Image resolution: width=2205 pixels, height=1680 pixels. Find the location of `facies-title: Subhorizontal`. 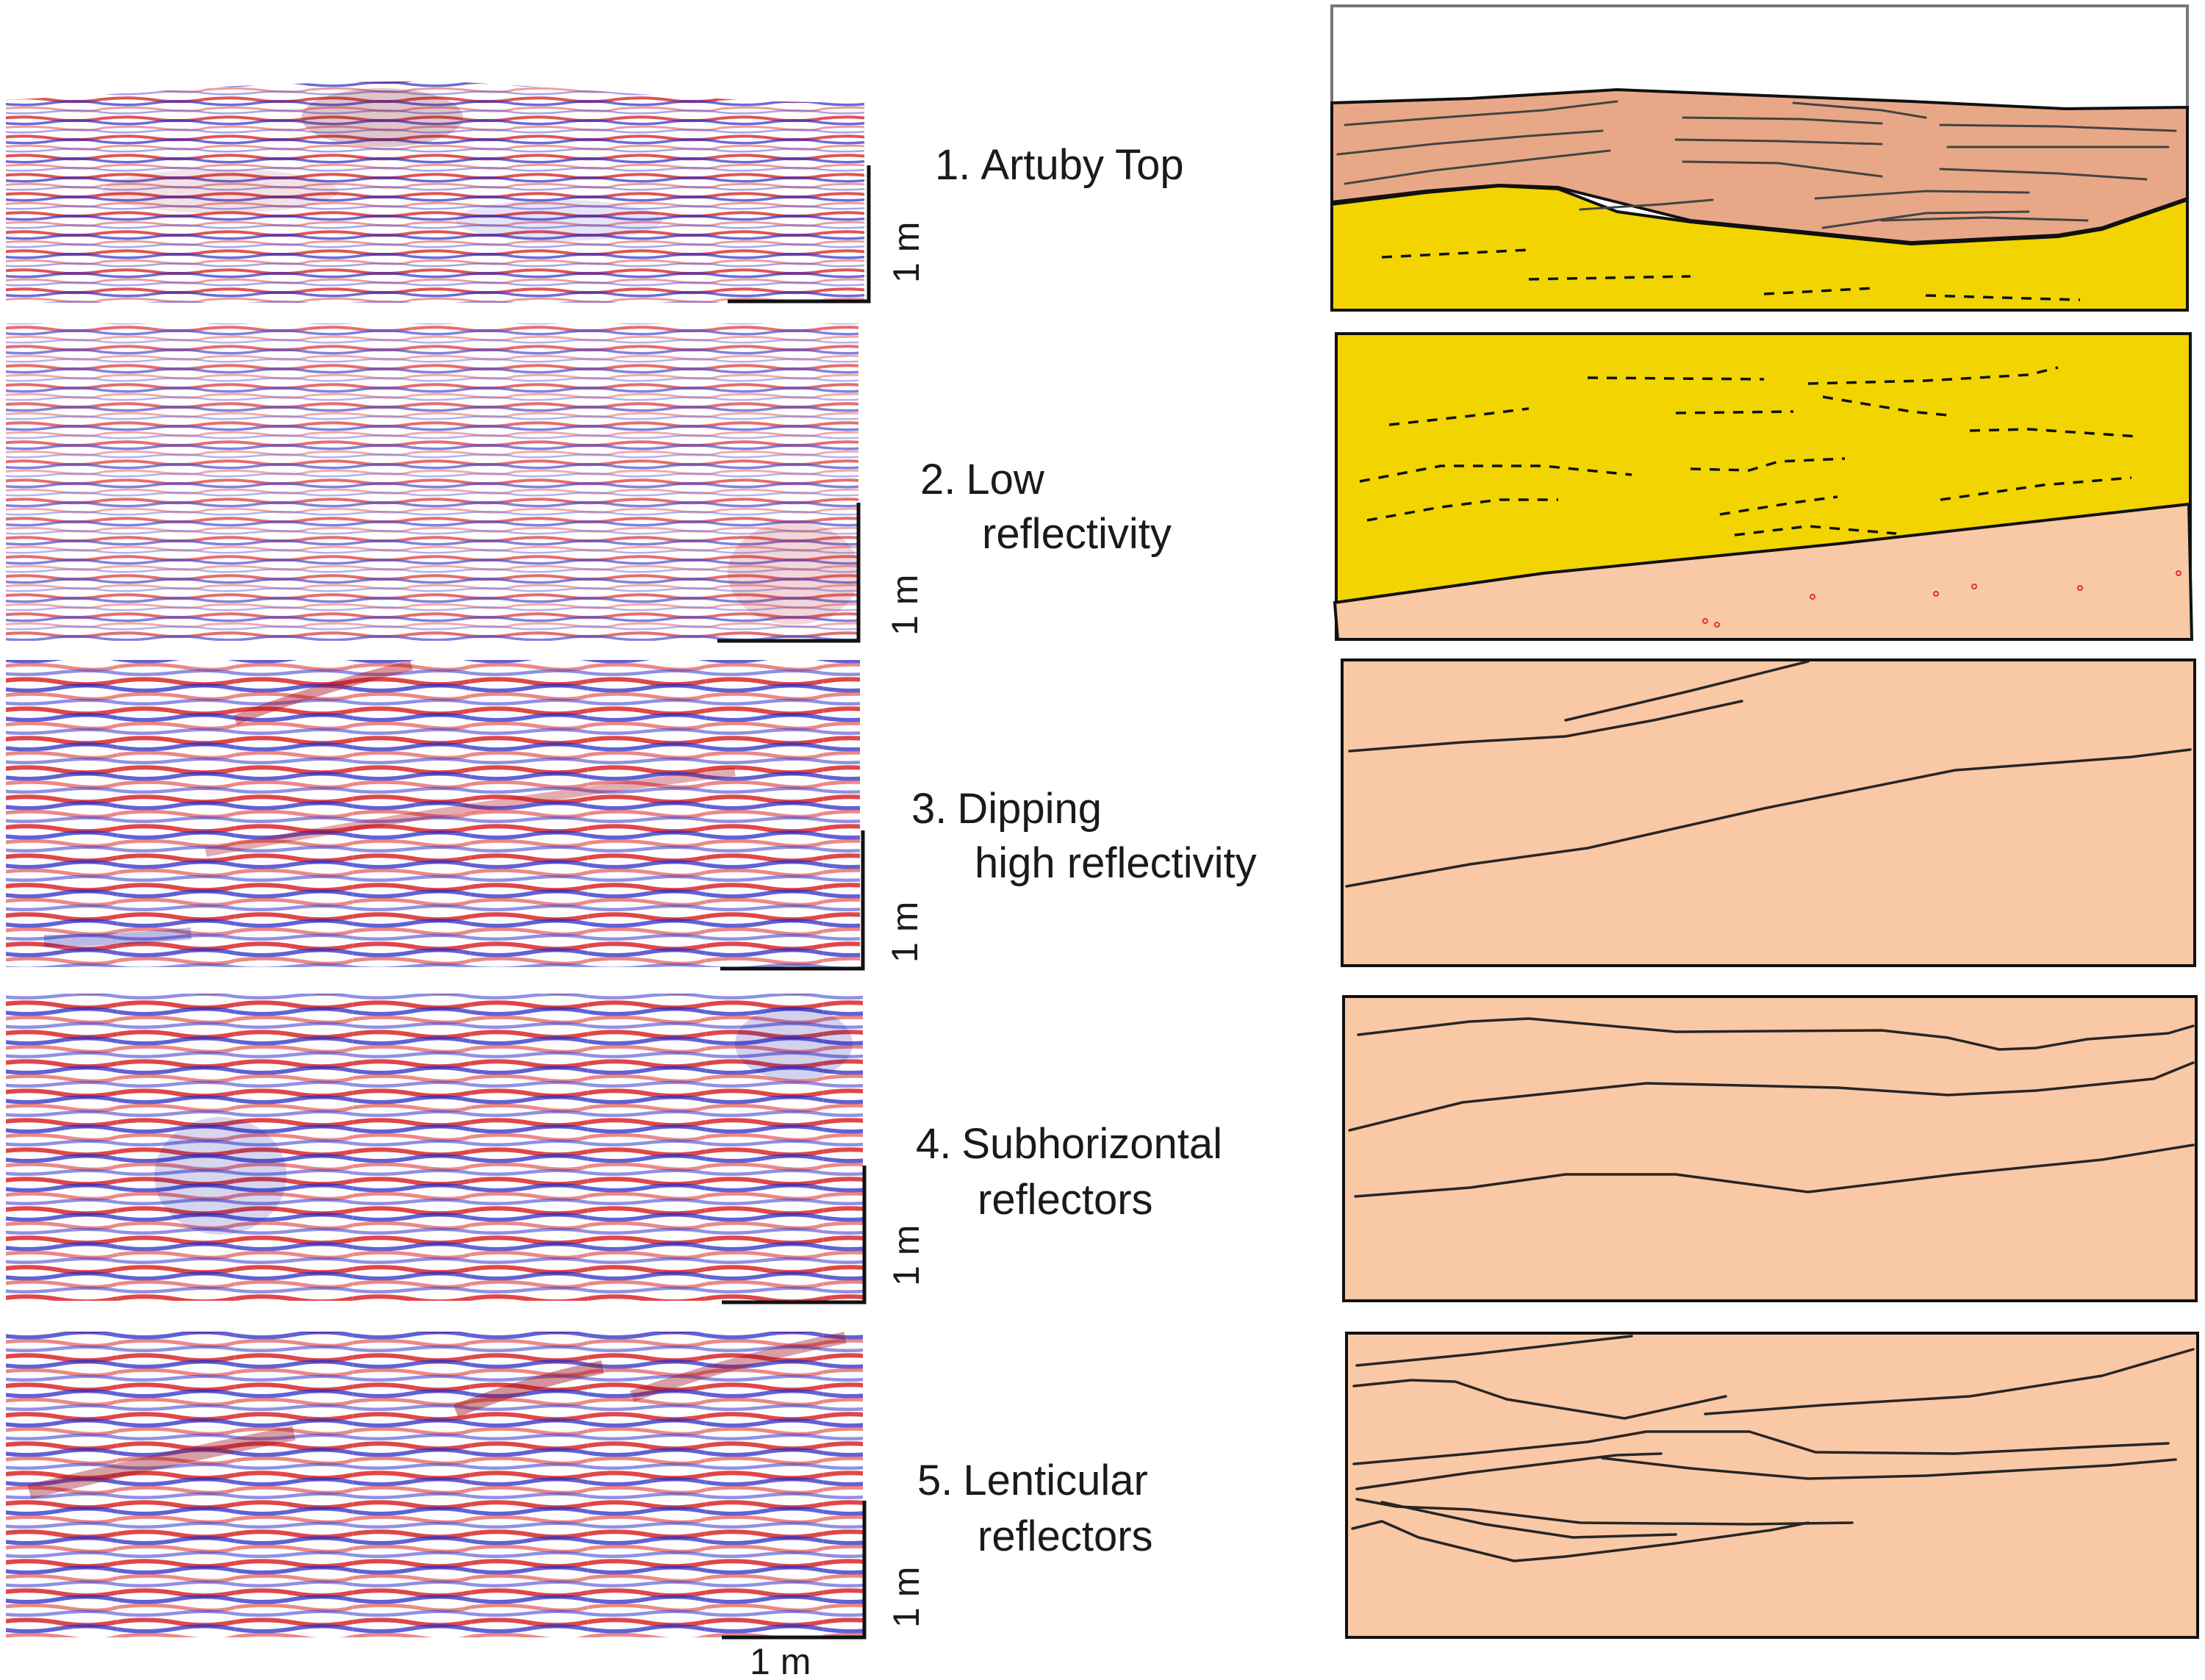

facies-title: Subhorizontal is located at coordinates (1091, 1144).